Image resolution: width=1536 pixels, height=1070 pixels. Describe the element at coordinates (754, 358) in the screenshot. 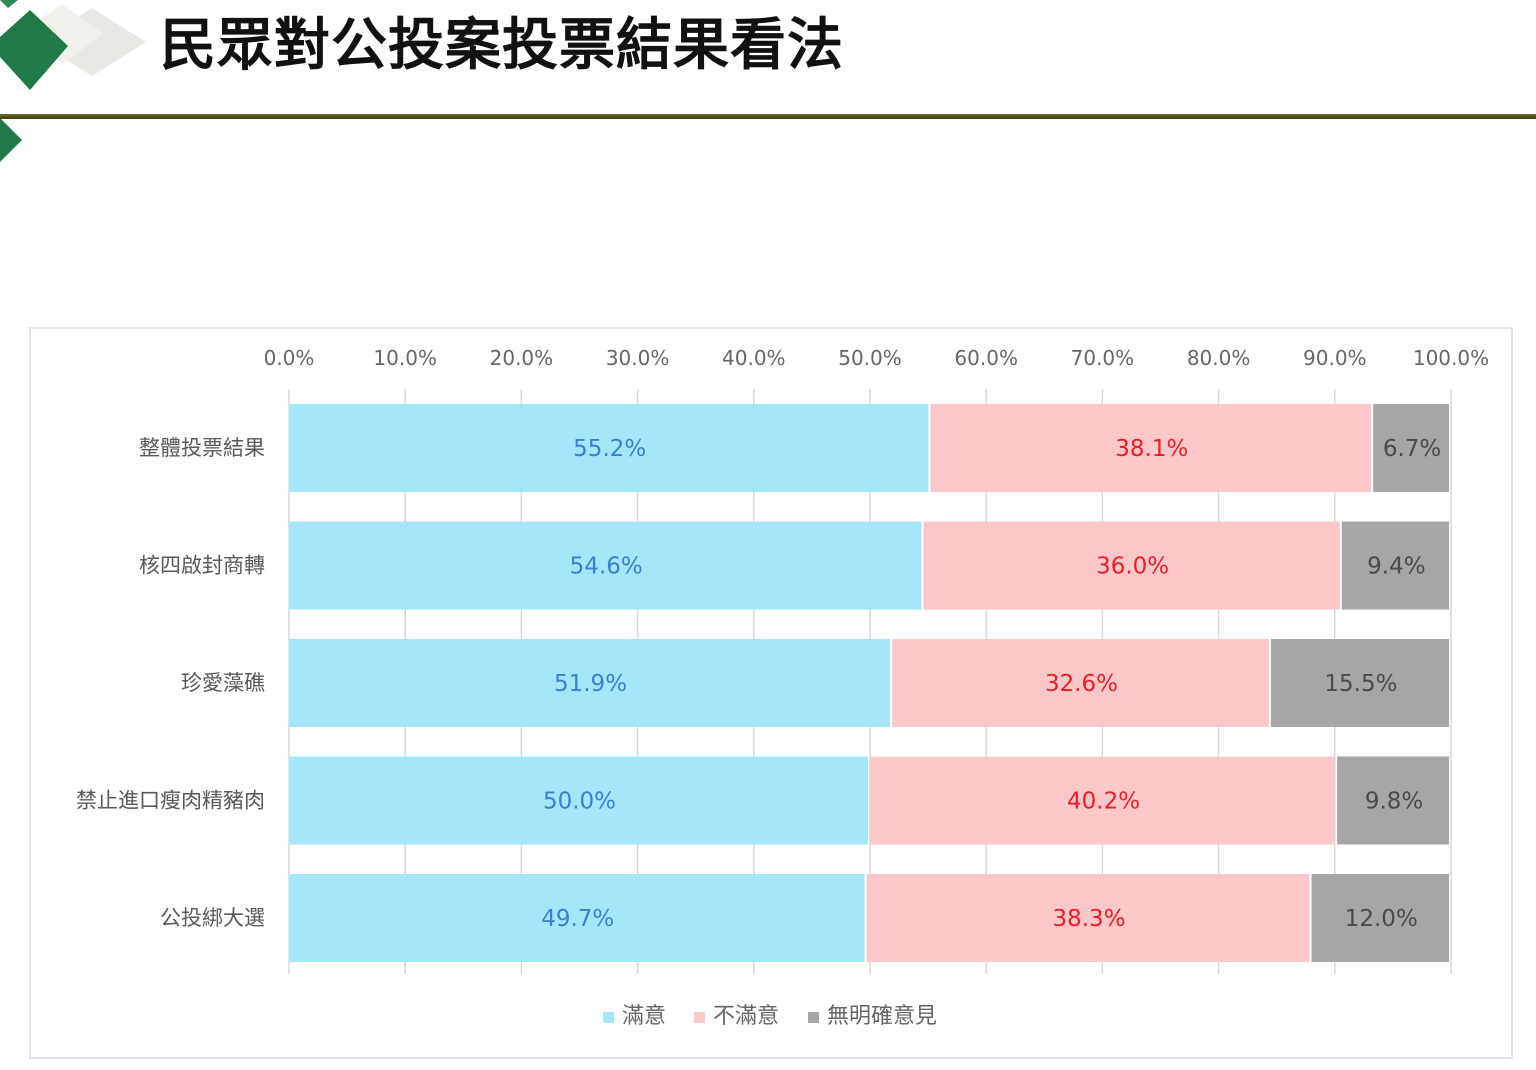

I see `x-tick-label: 40.0%` at that location.